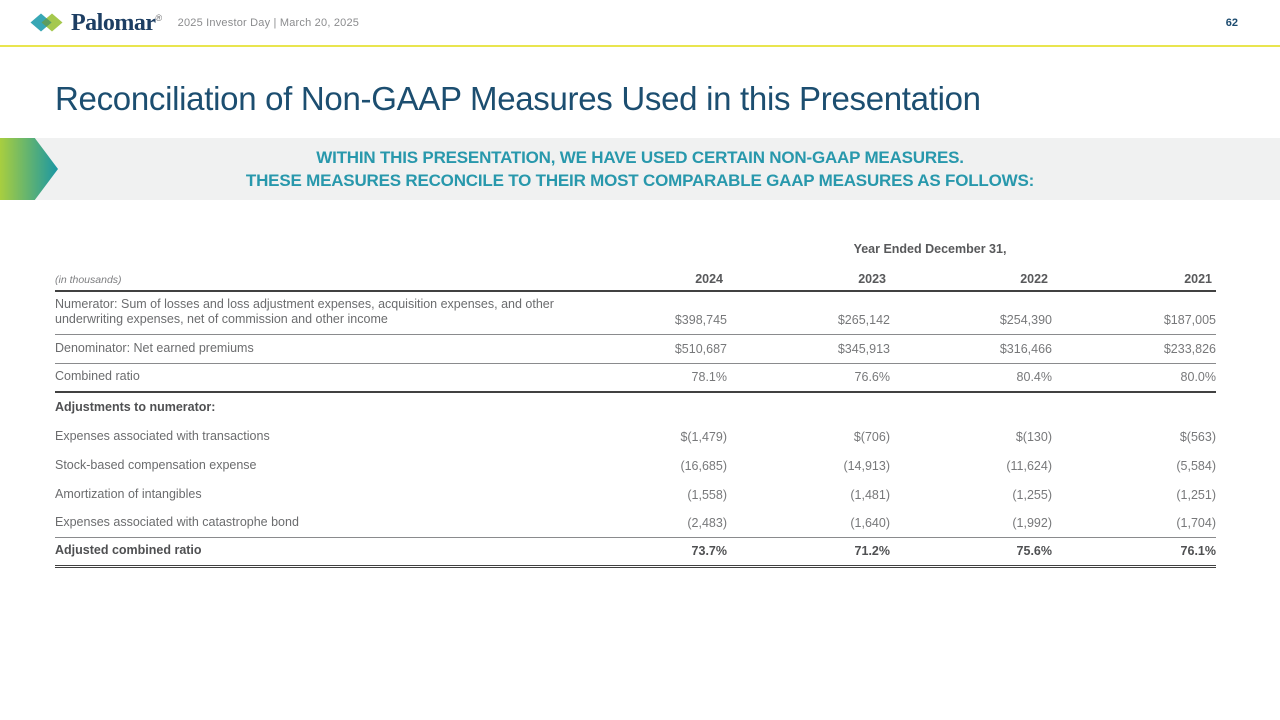  Describe the element at coordinates (1029, 466) in the screenshot. I see `cell-value: (11,624)` at that location.